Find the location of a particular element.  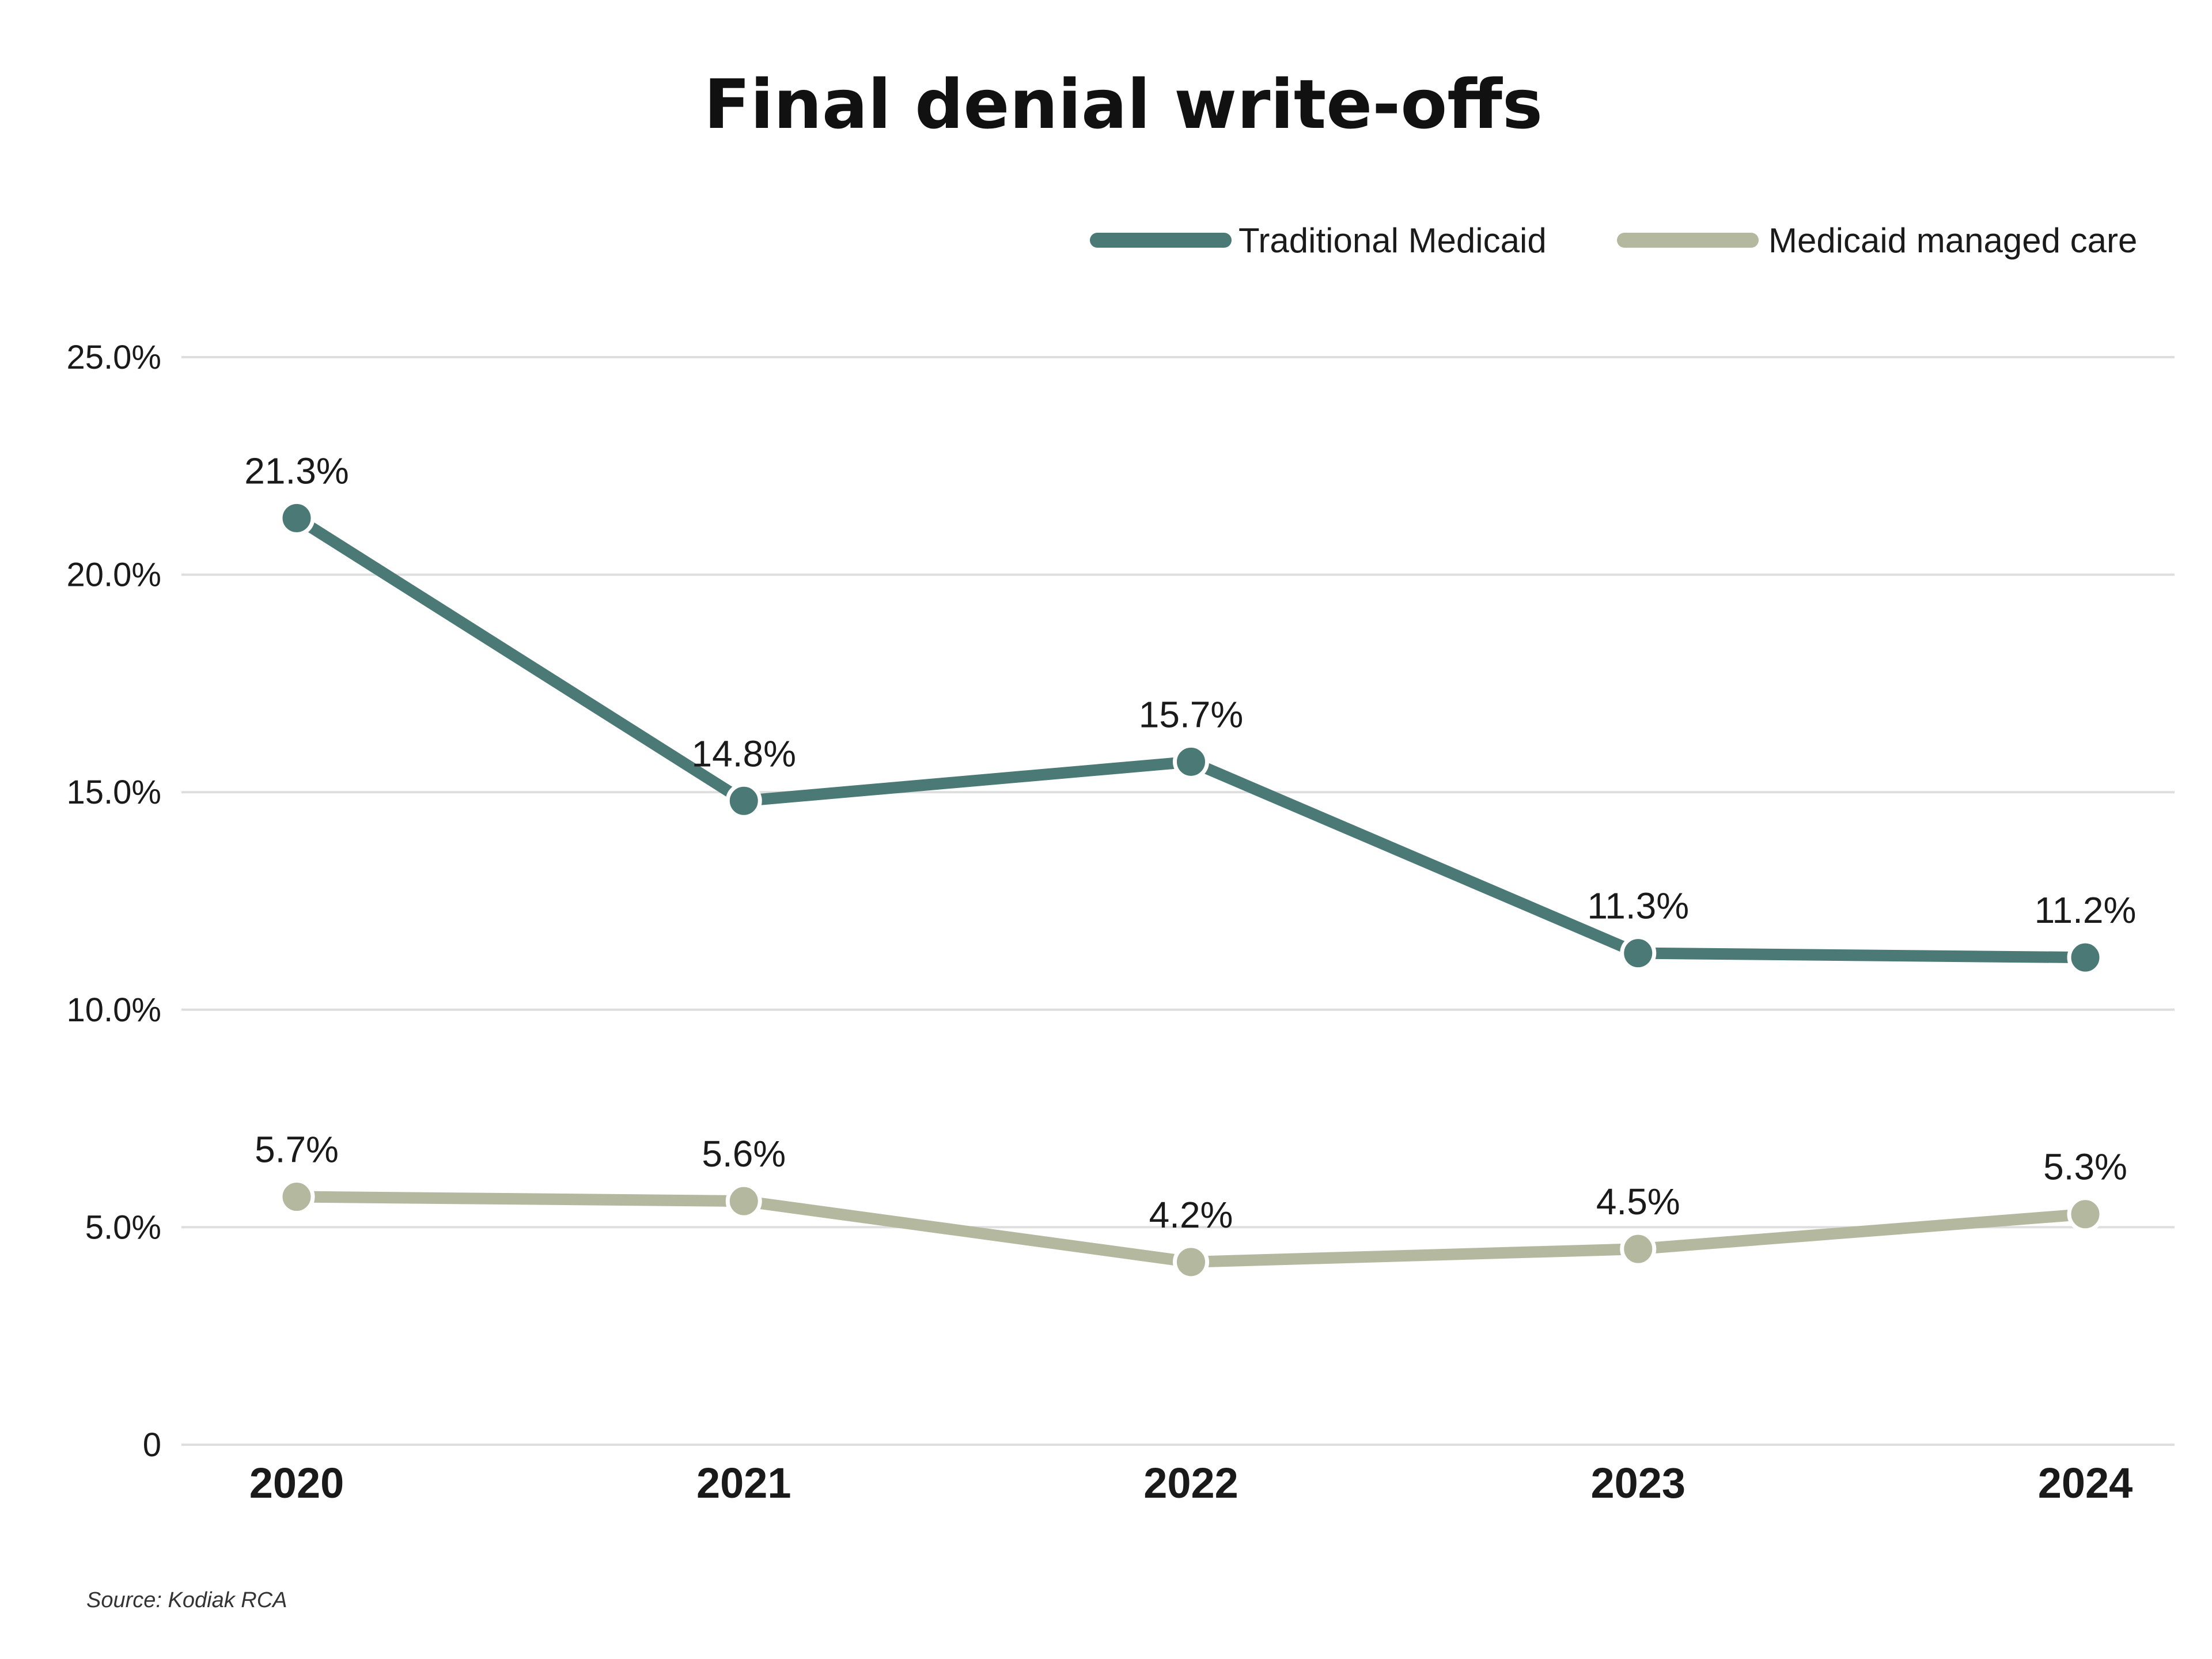

x-axis-tick-labels: 2020 2021 2022 2023 2024 is located at coordinates (1191, 1483).